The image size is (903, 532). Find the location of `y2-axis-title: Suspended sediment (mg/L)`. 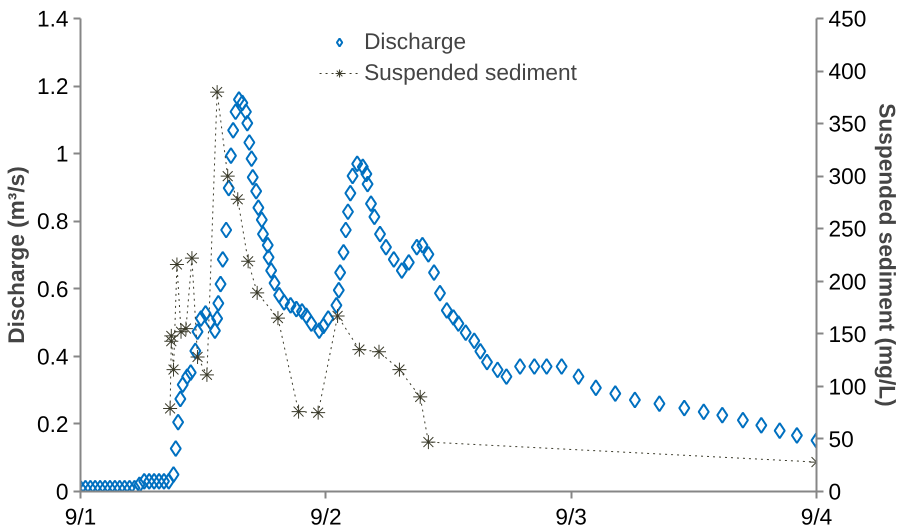

y2-axis-title: Suspended sediment (mg/L) is located at coordinates (887, 255).